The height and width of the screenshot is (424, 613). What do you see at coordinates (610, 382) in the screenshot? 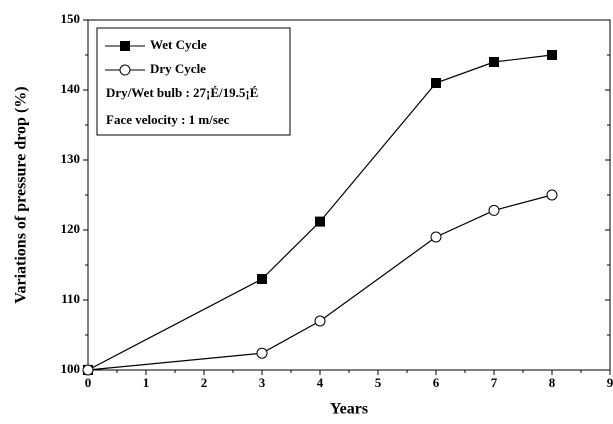
I see `x-tick-label: 9` at bounding box center [610, 382].